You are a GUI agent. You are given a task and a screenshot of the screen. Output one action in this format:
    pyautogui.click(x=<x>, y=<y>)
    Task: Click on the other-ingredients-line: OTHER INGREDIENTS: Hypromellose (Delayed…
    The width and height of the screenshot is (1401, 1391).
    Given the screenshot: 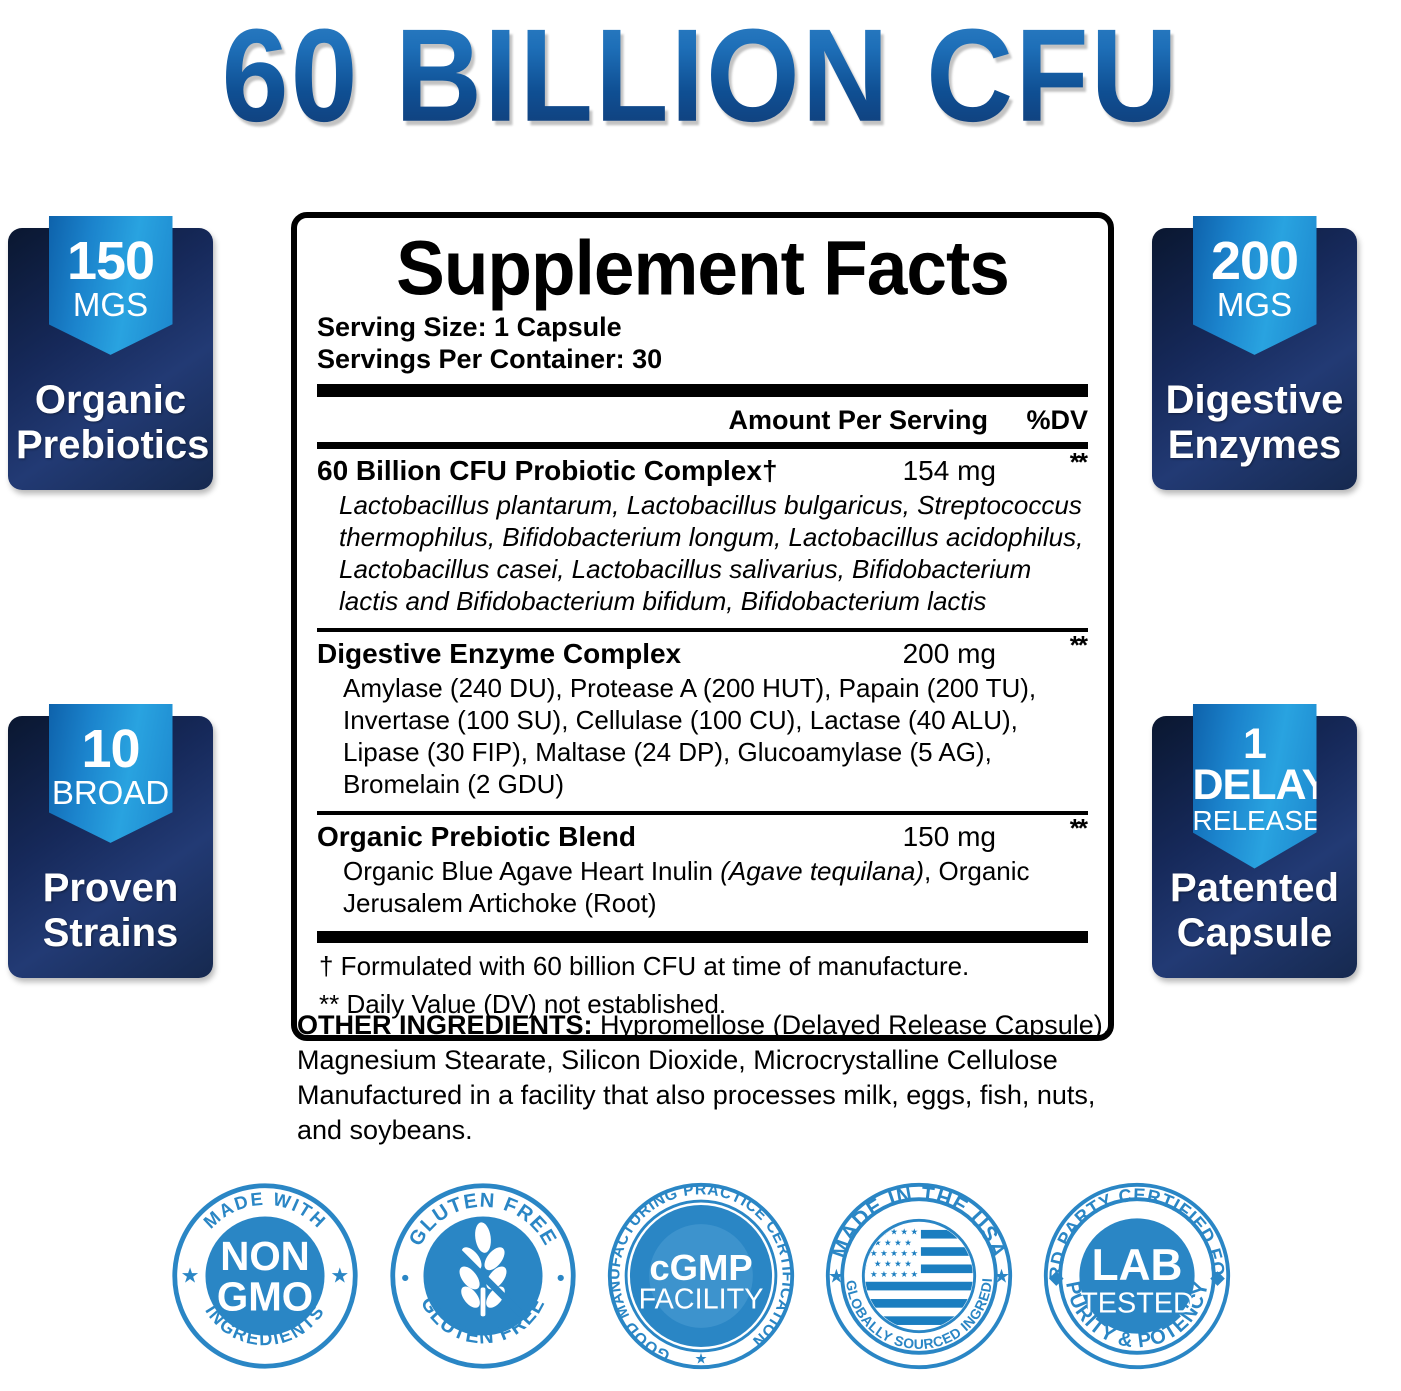 What is the action you would take?
    pyautogui.click(x=712, y=1043)
    